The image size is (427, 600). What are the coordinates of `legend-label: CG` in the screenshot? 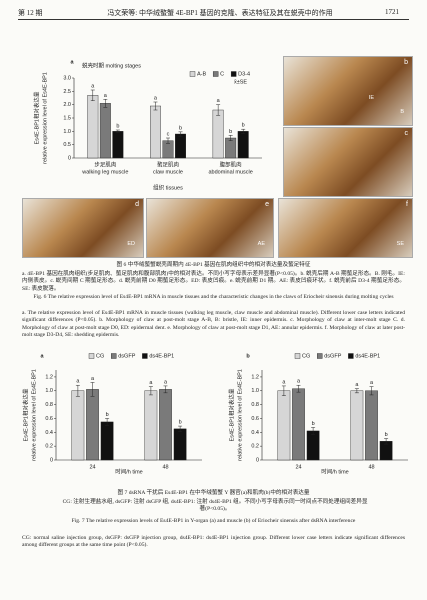 It's located at (306, 356).